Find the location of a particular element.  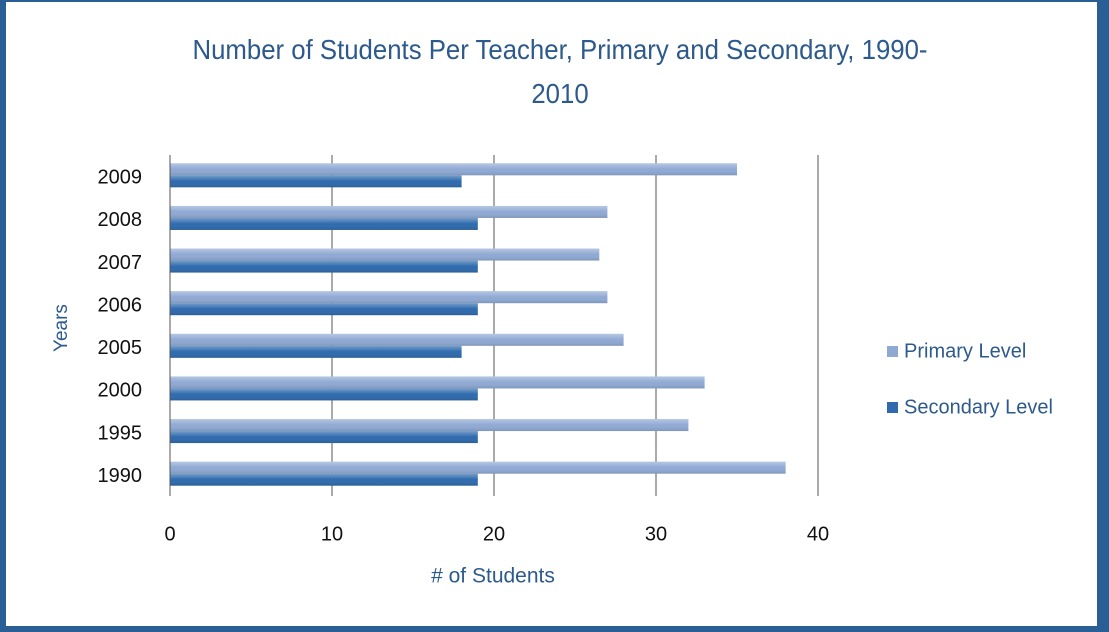

y-tick-label: 1995 is located at coordinates (120, 433).